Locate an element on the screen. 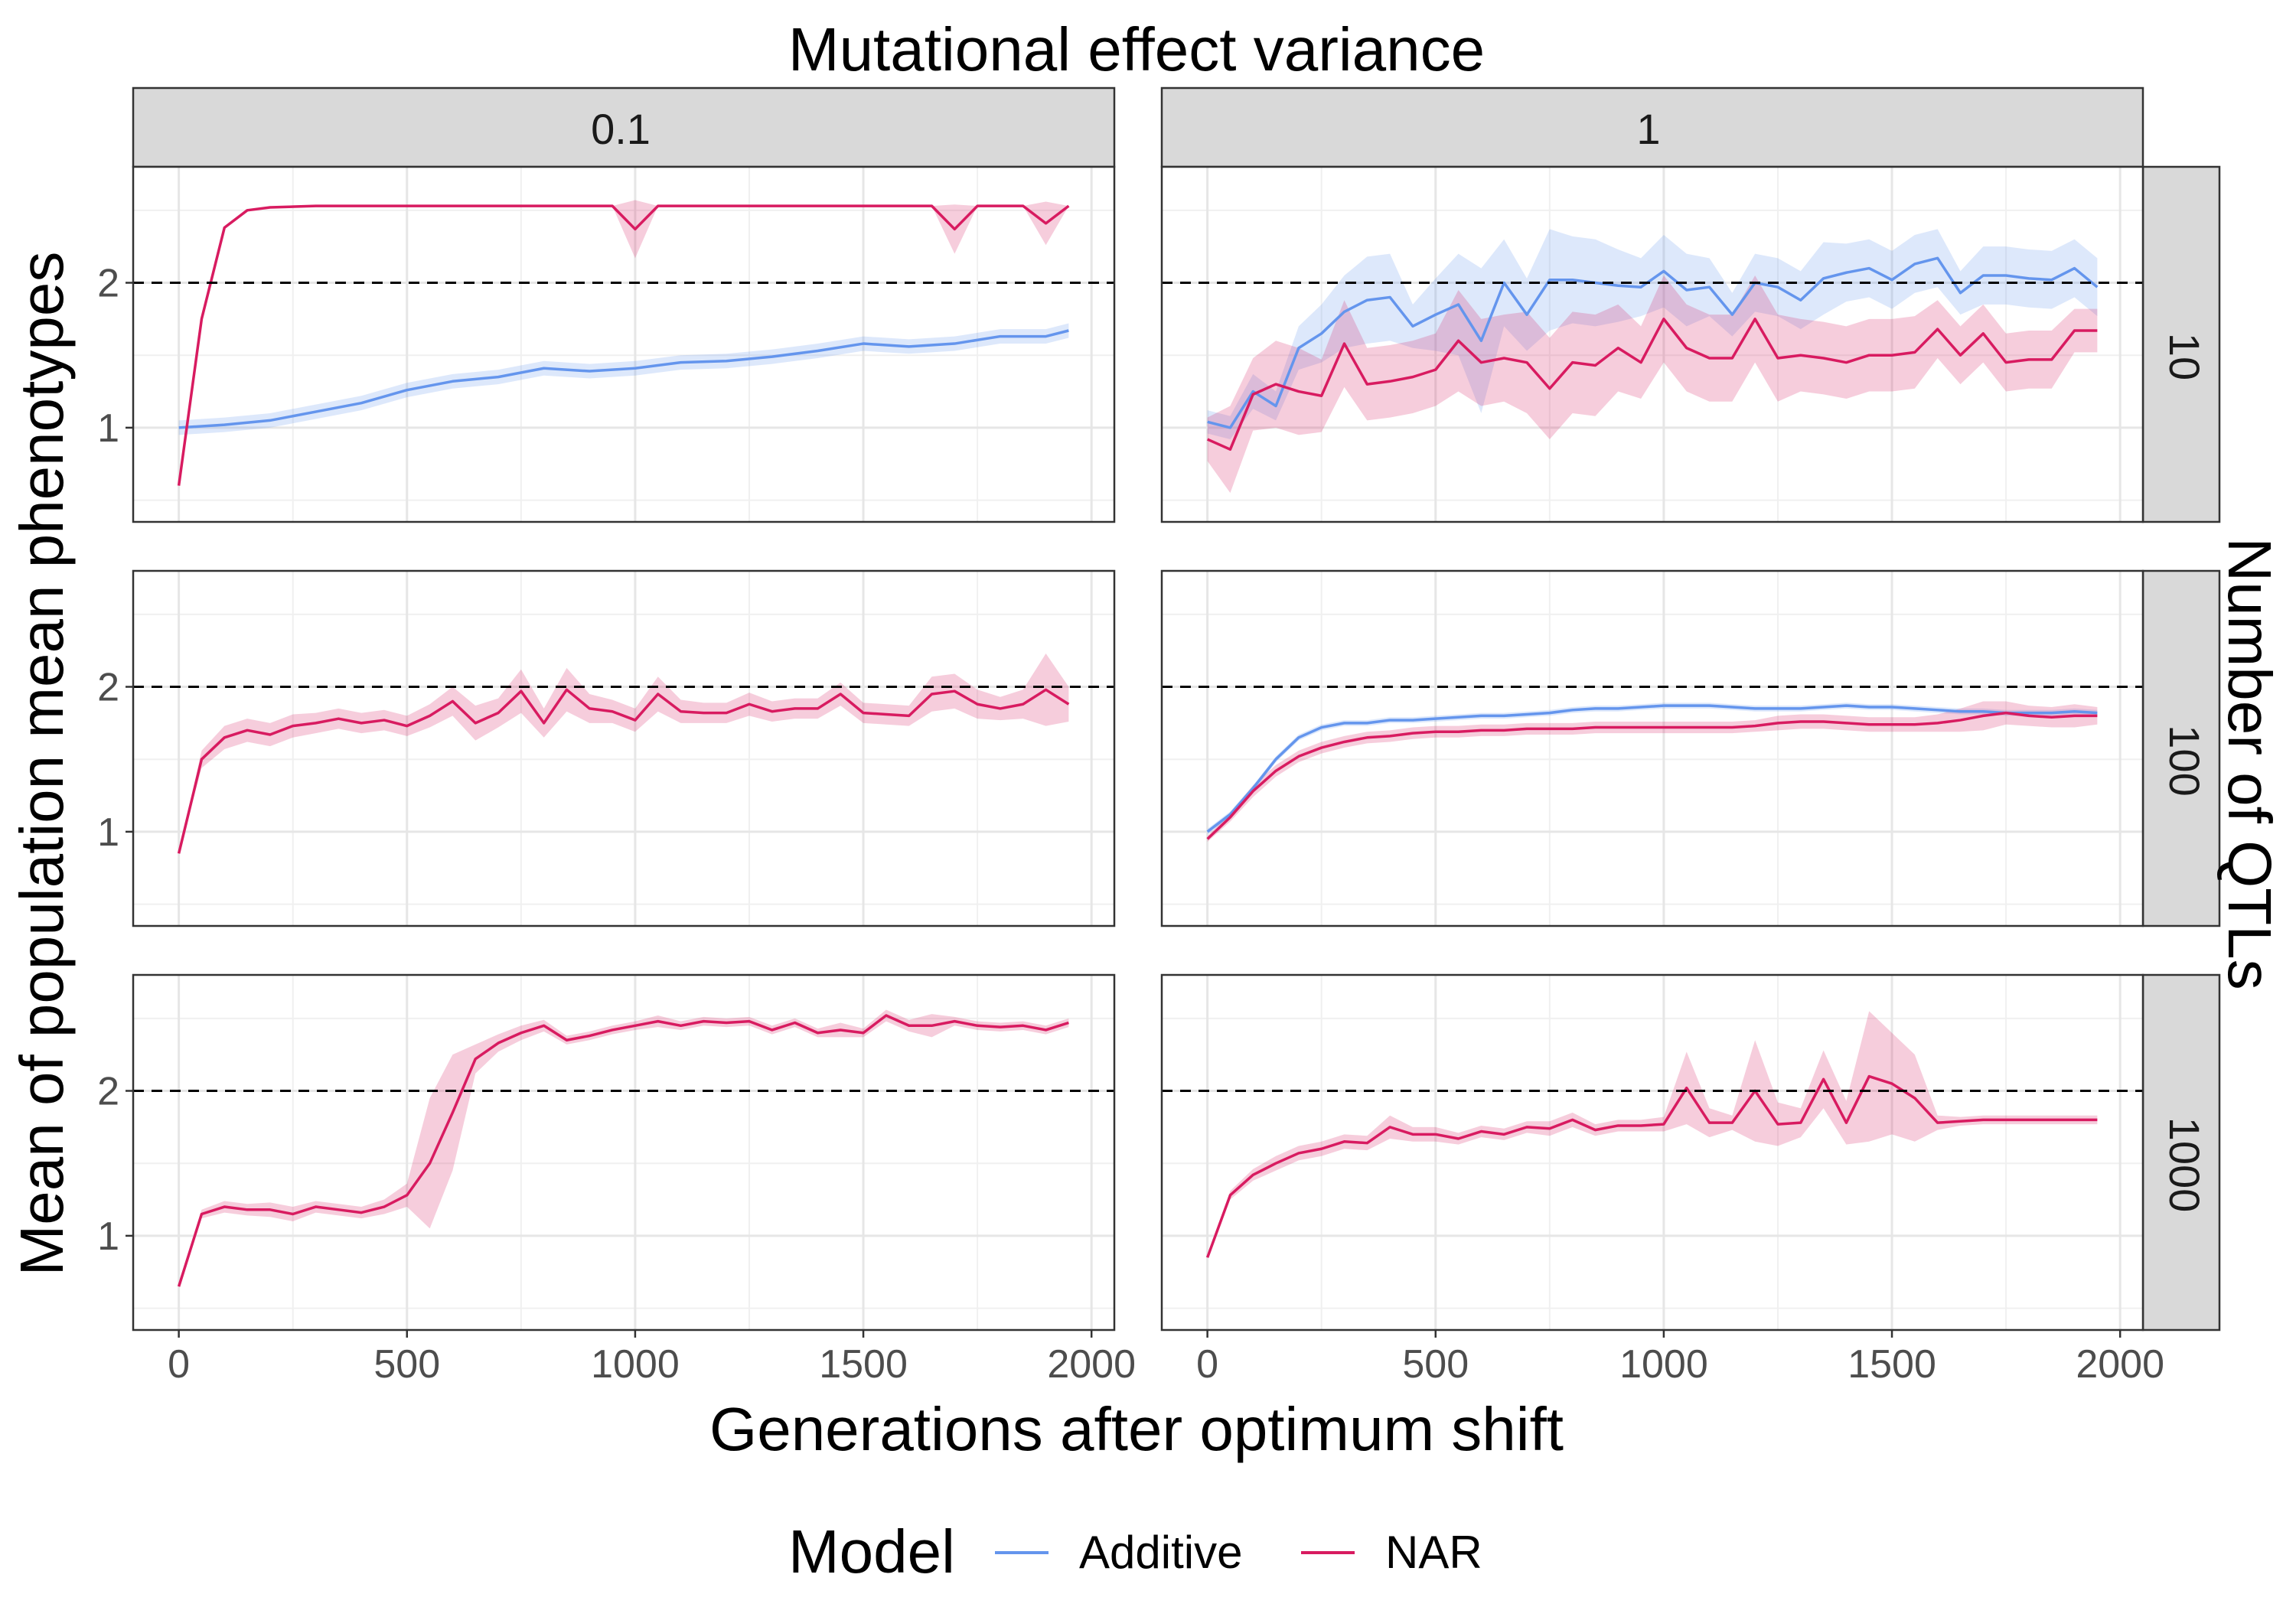 The image size is (2296, 1607). panel-0.1-1000: 1 2 0 500 1000 1500 2000 is located at coordinates (616, 1180).